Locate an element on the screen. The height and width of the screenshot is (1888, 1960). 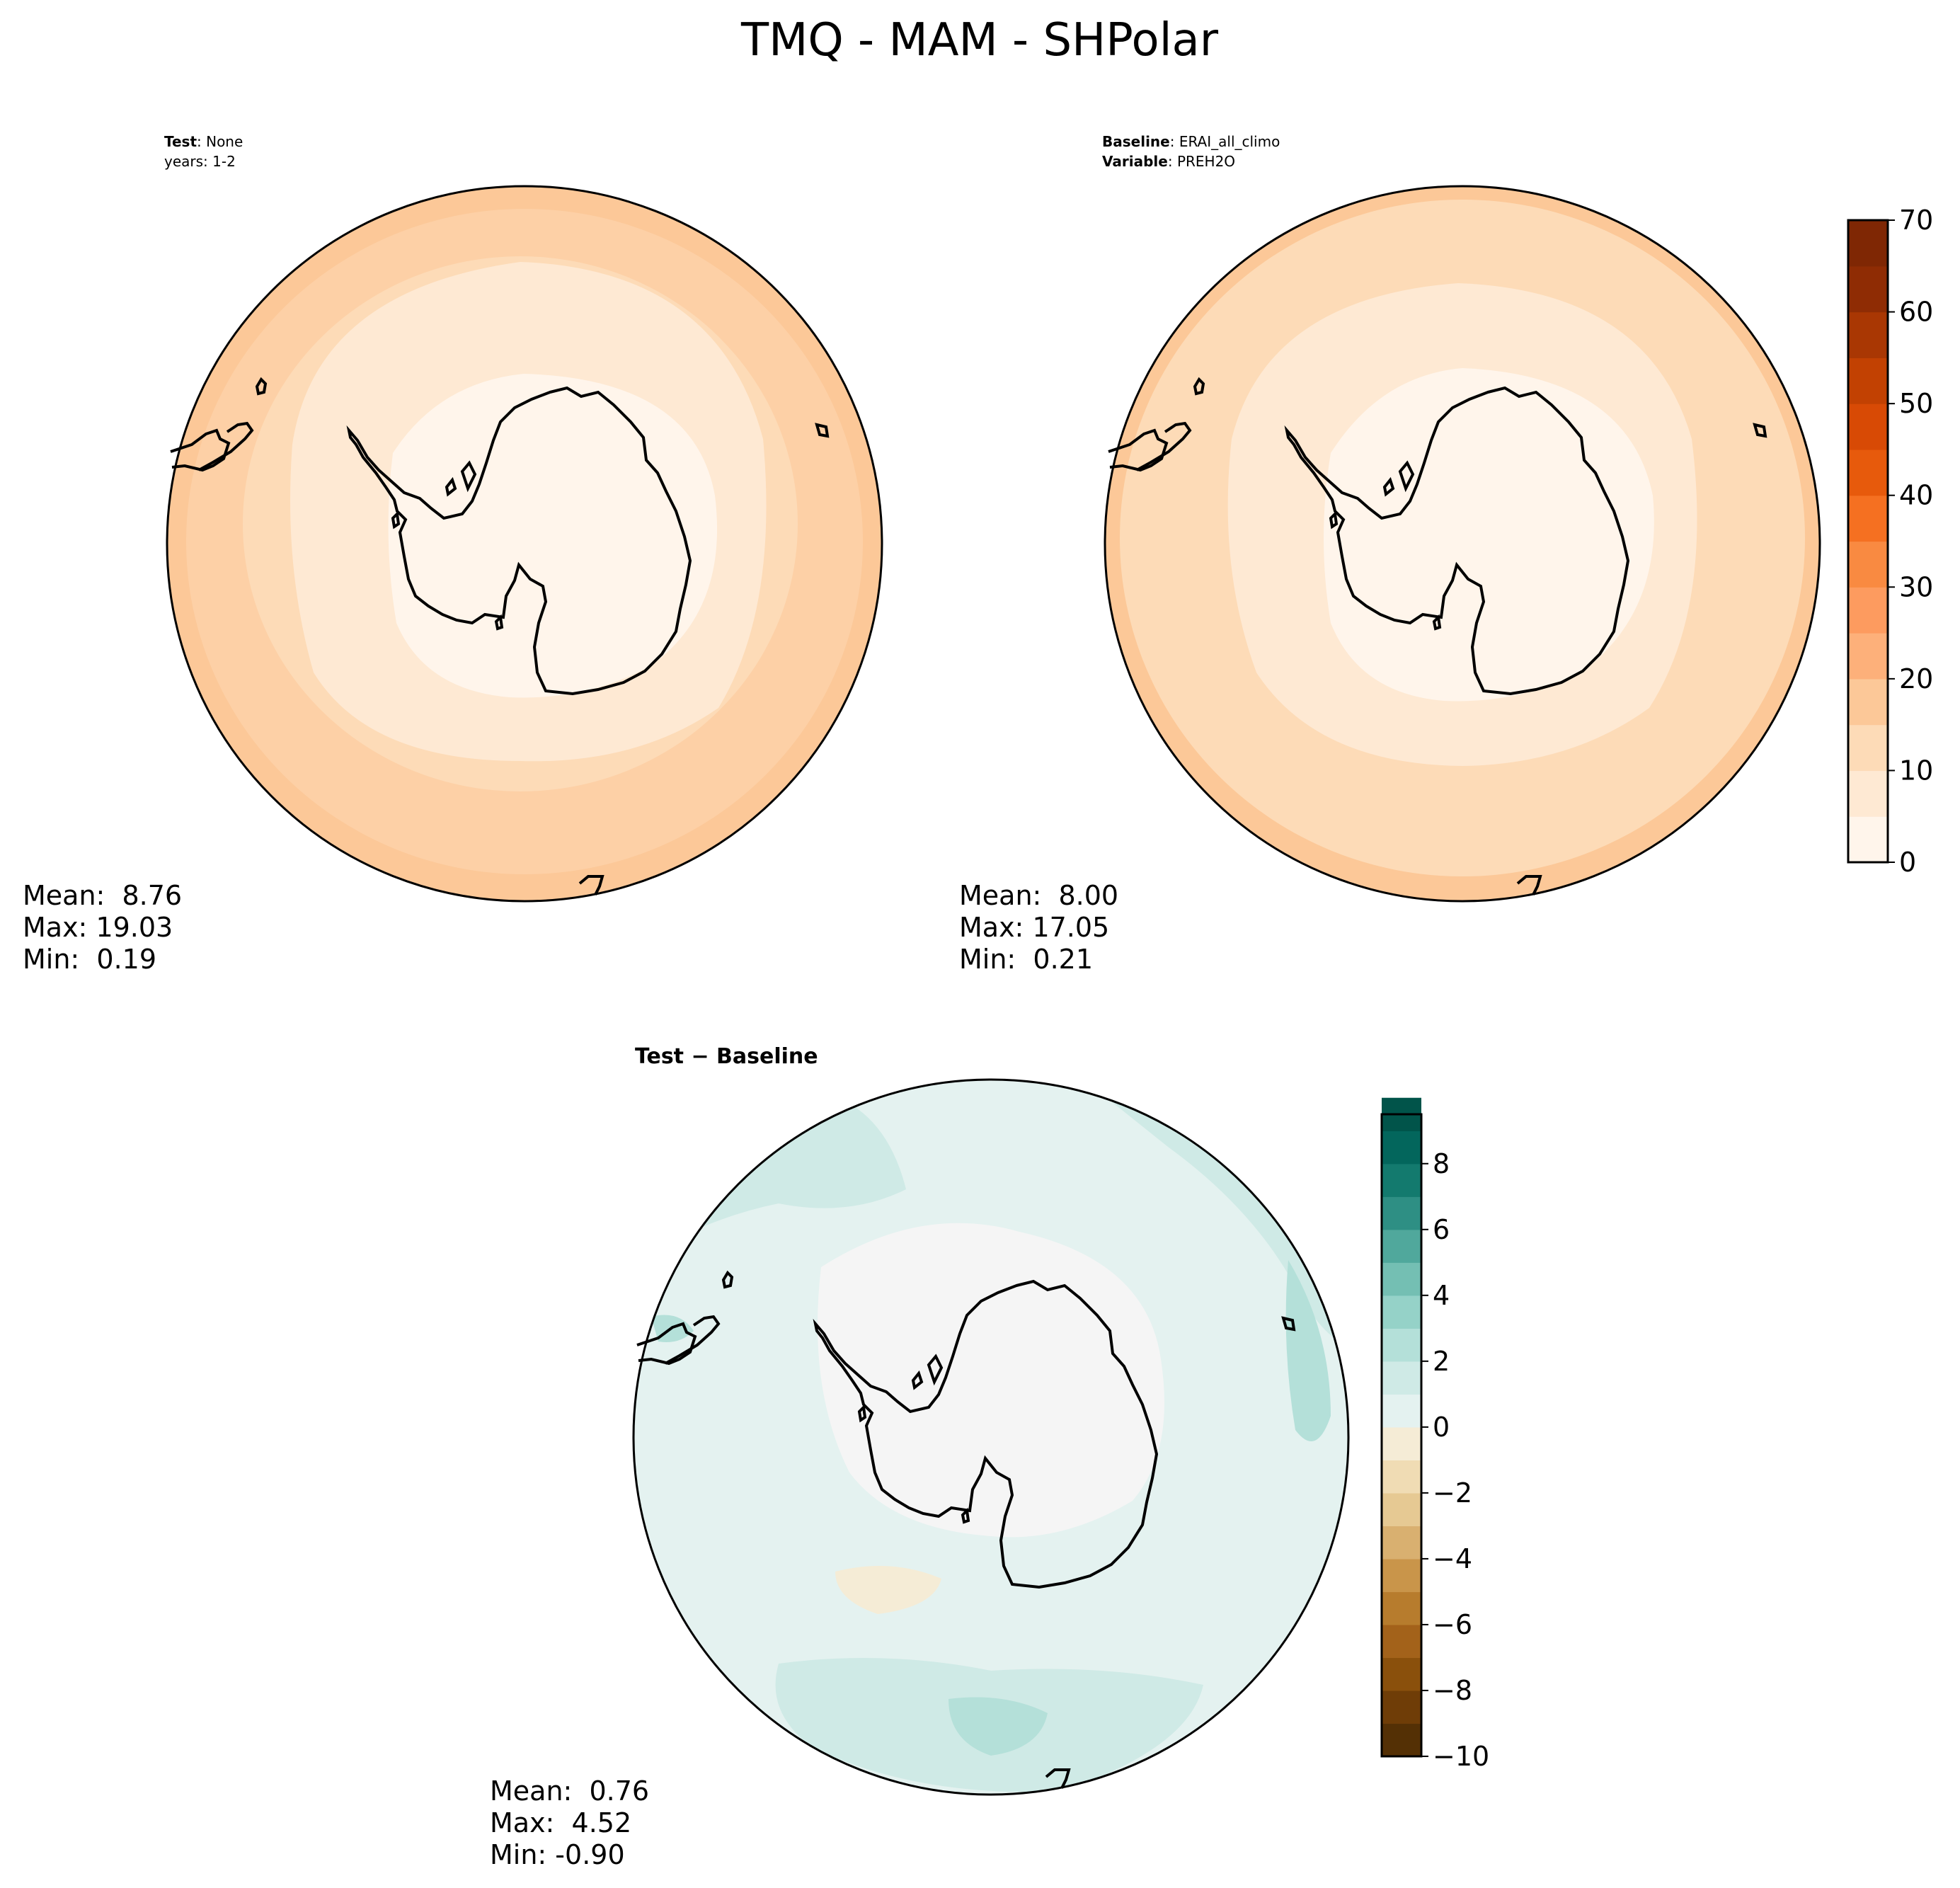
difference-map-border is located at coordinates (991, 1437).